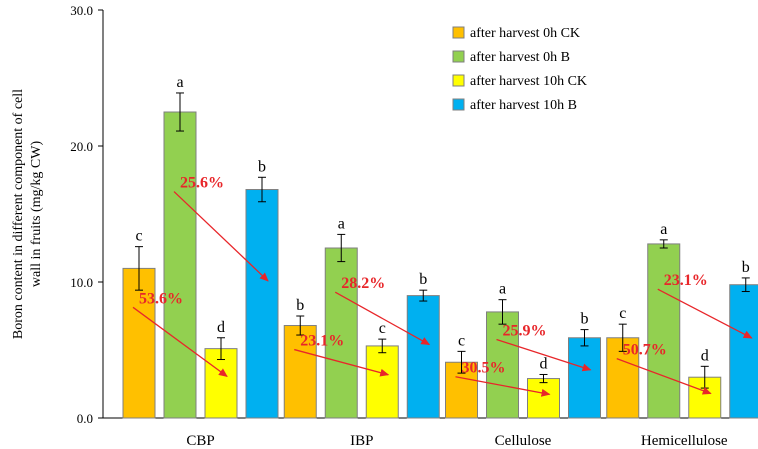 This screenshot has height=449, width=758. What do you see at coordinates (523, 441) in the screenshot?
I see `x-tick-label: Cellulose` at bounding box center [523, 441].